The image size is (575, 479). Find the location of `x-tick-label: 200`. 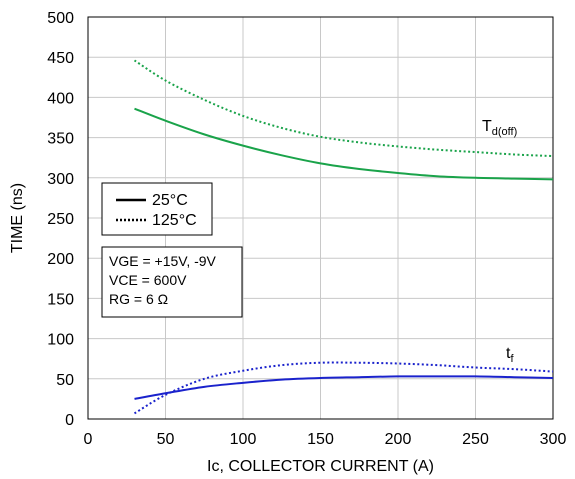

x-tick-label: 200 is located at coordinates (398, 439).